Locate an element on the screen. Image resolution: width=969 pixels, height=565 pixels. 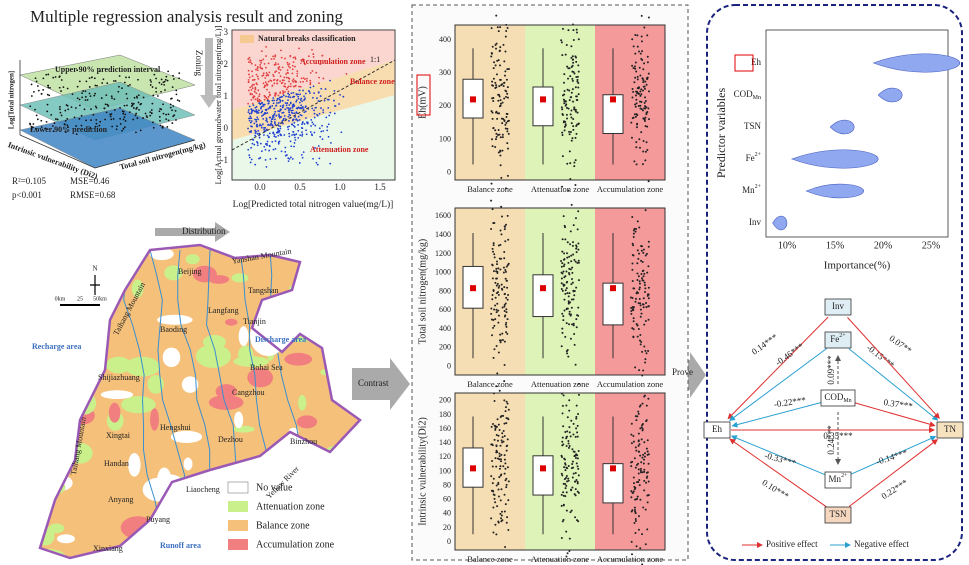
tick-label: 0 is located at coordinates (449, 541).